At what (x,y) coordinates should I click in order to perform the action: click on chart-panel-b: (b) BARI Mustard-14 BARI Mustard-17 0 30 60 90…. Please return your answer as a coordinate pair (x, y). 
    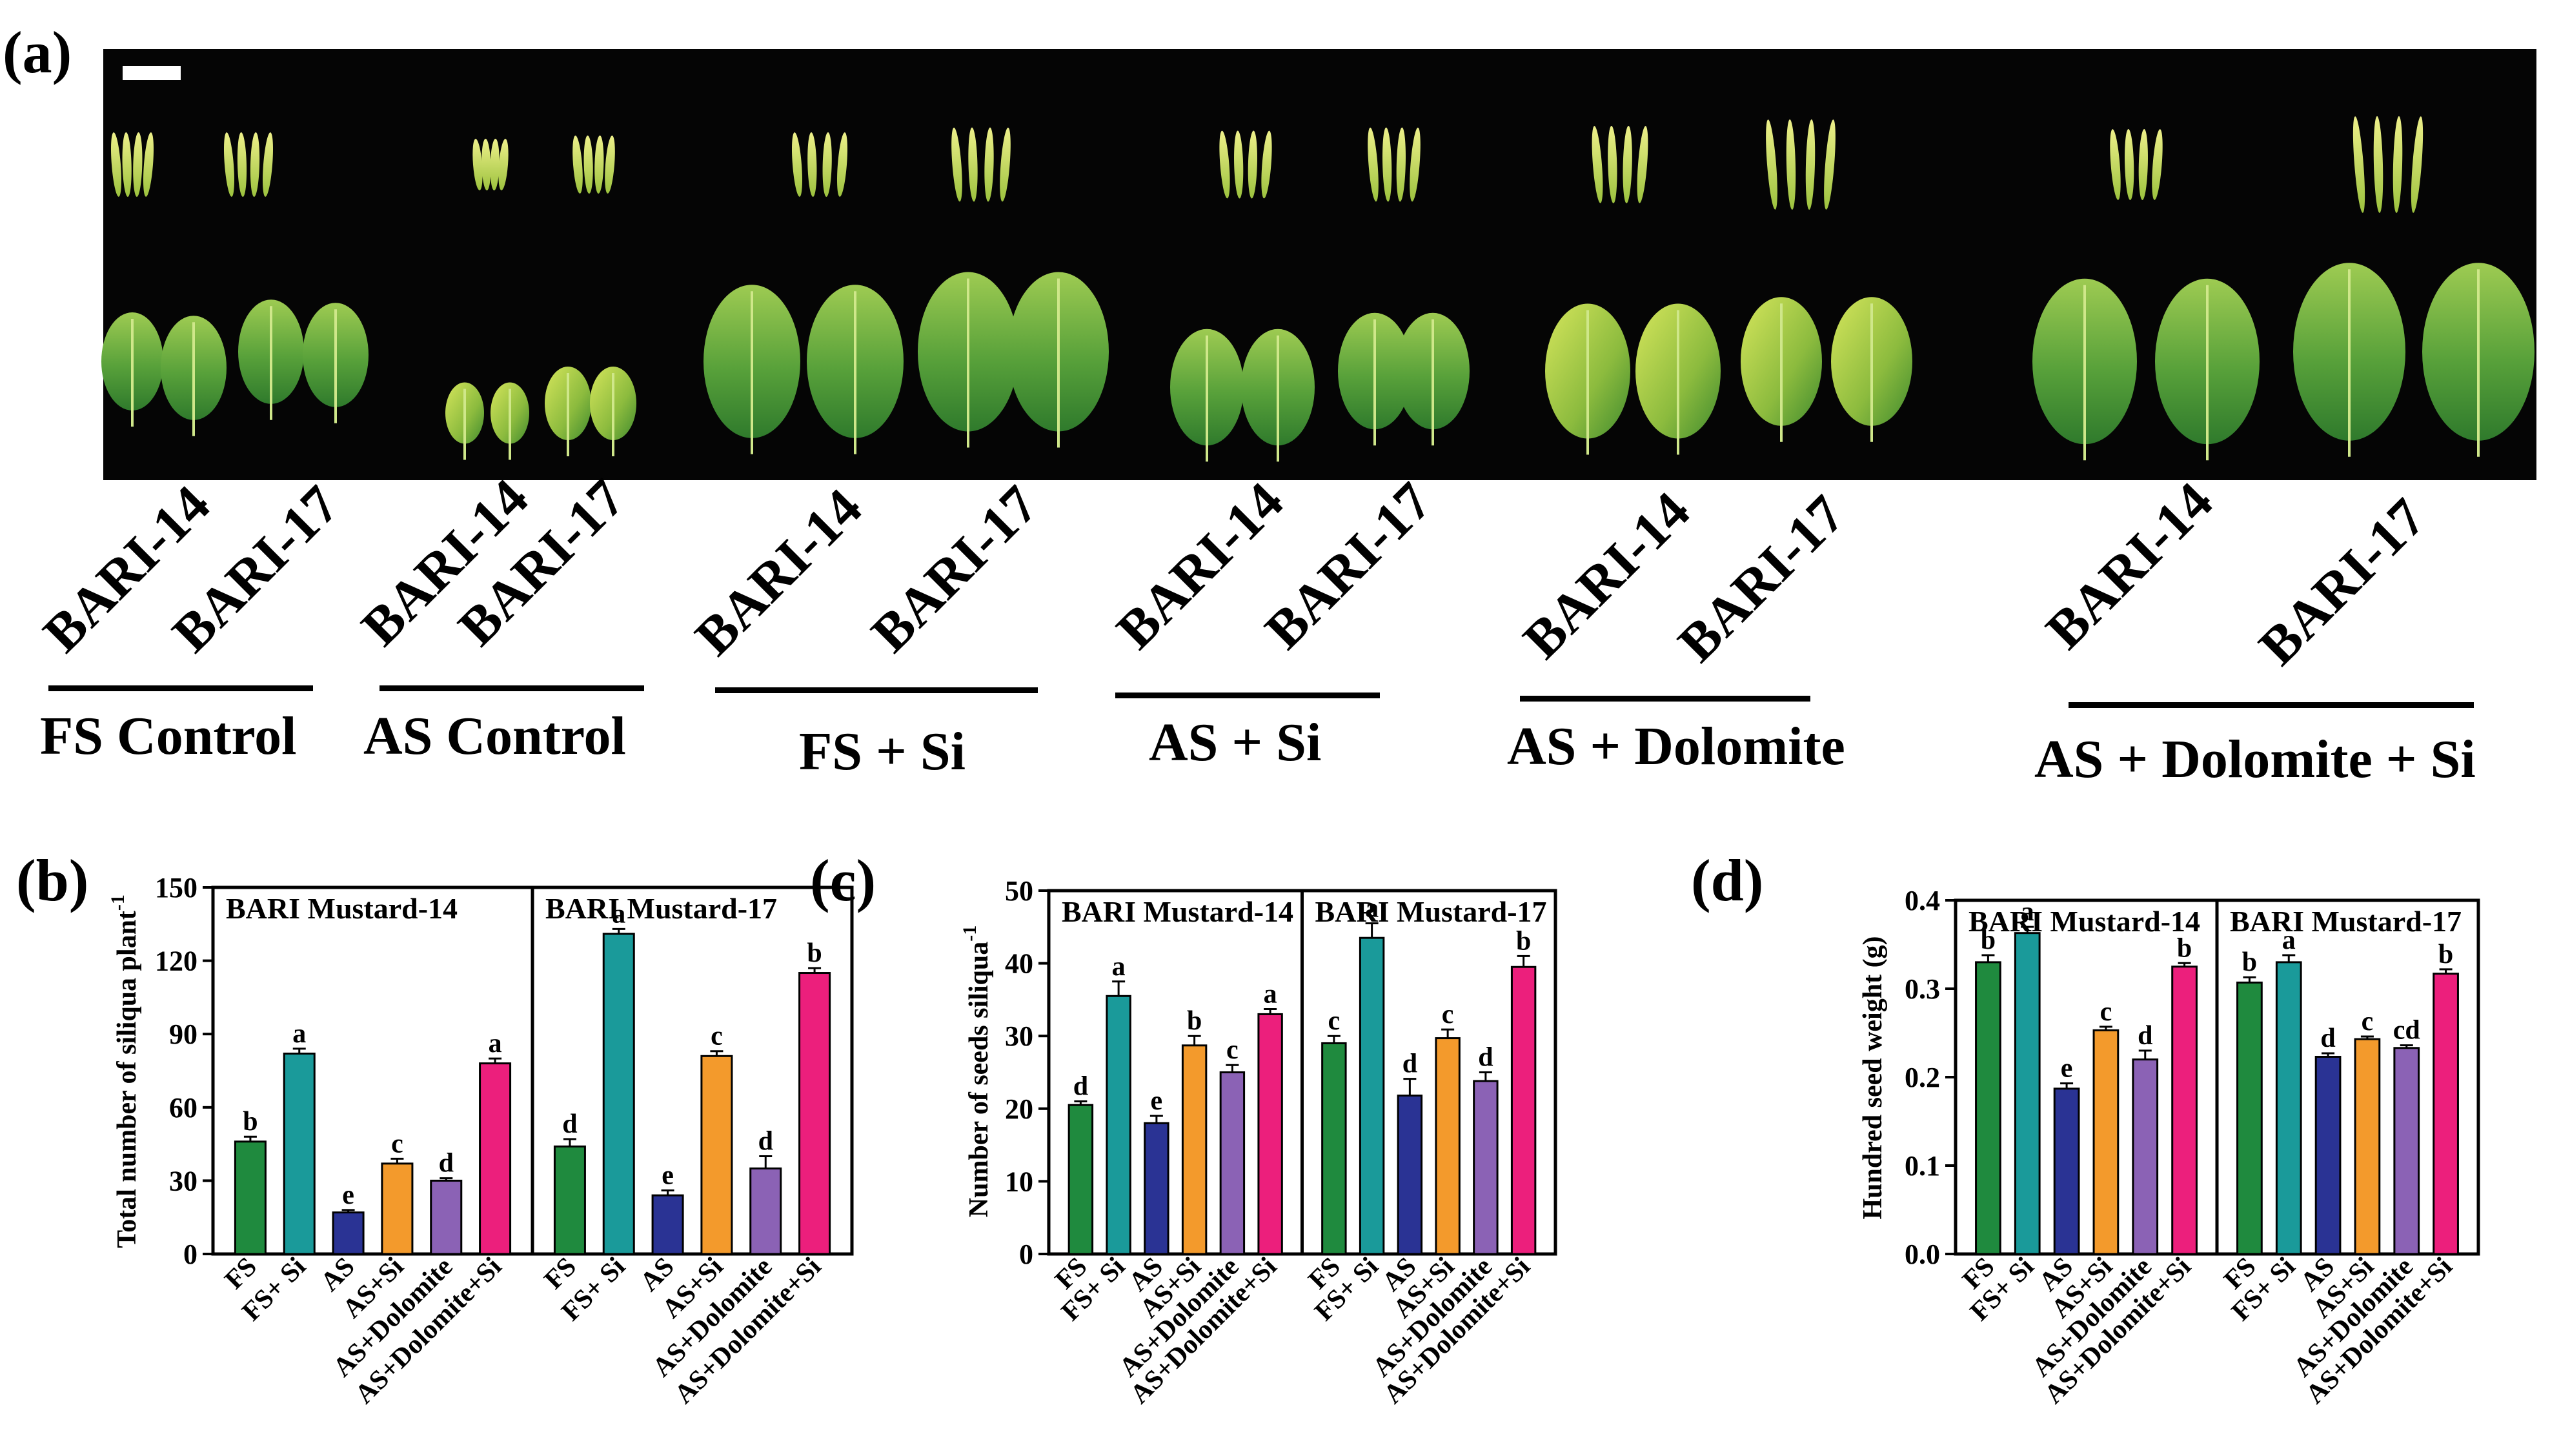
    Looking at the image, I should click on (435, 1129).